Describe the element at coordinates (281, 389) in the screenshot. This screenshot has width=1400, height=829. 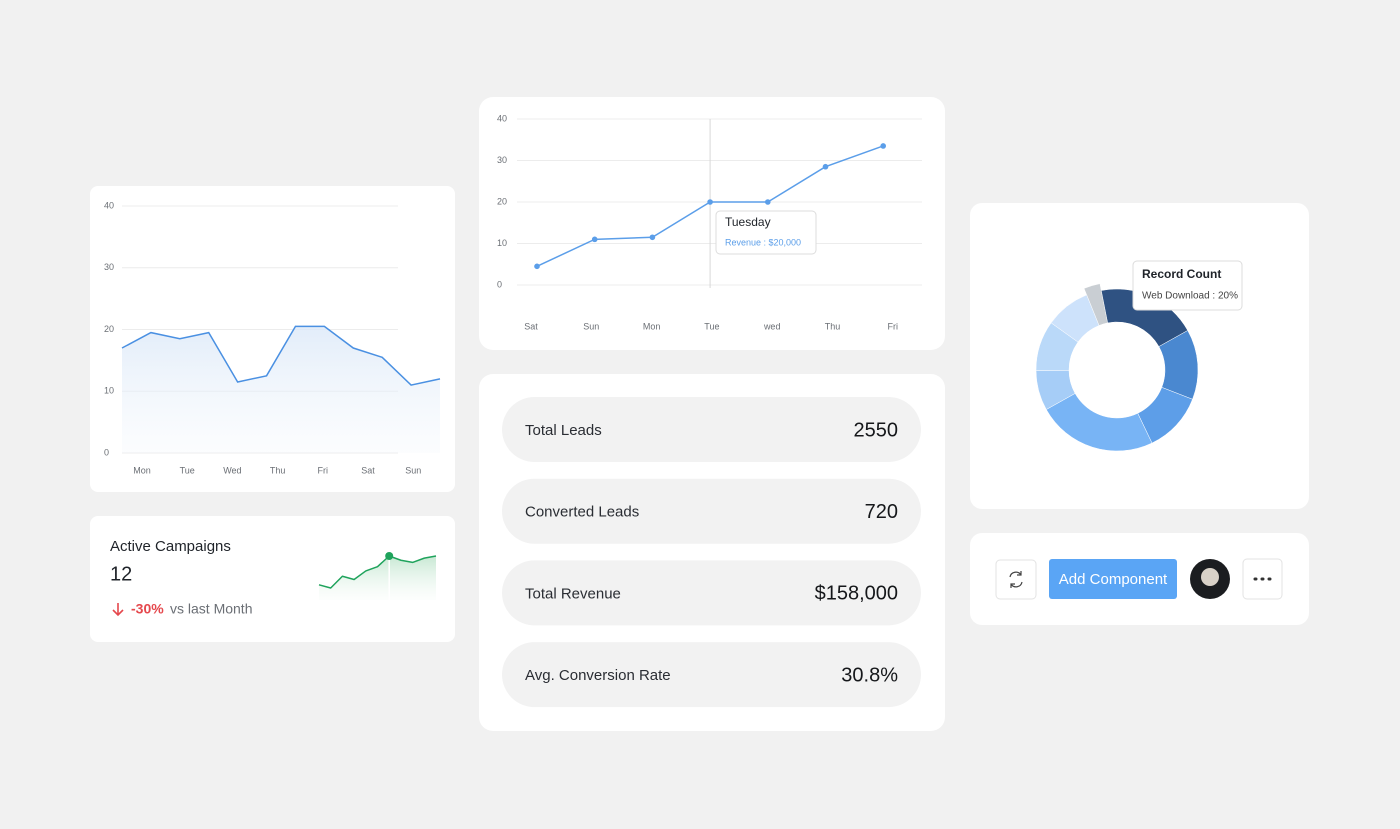
I see `area-fill` at that location.